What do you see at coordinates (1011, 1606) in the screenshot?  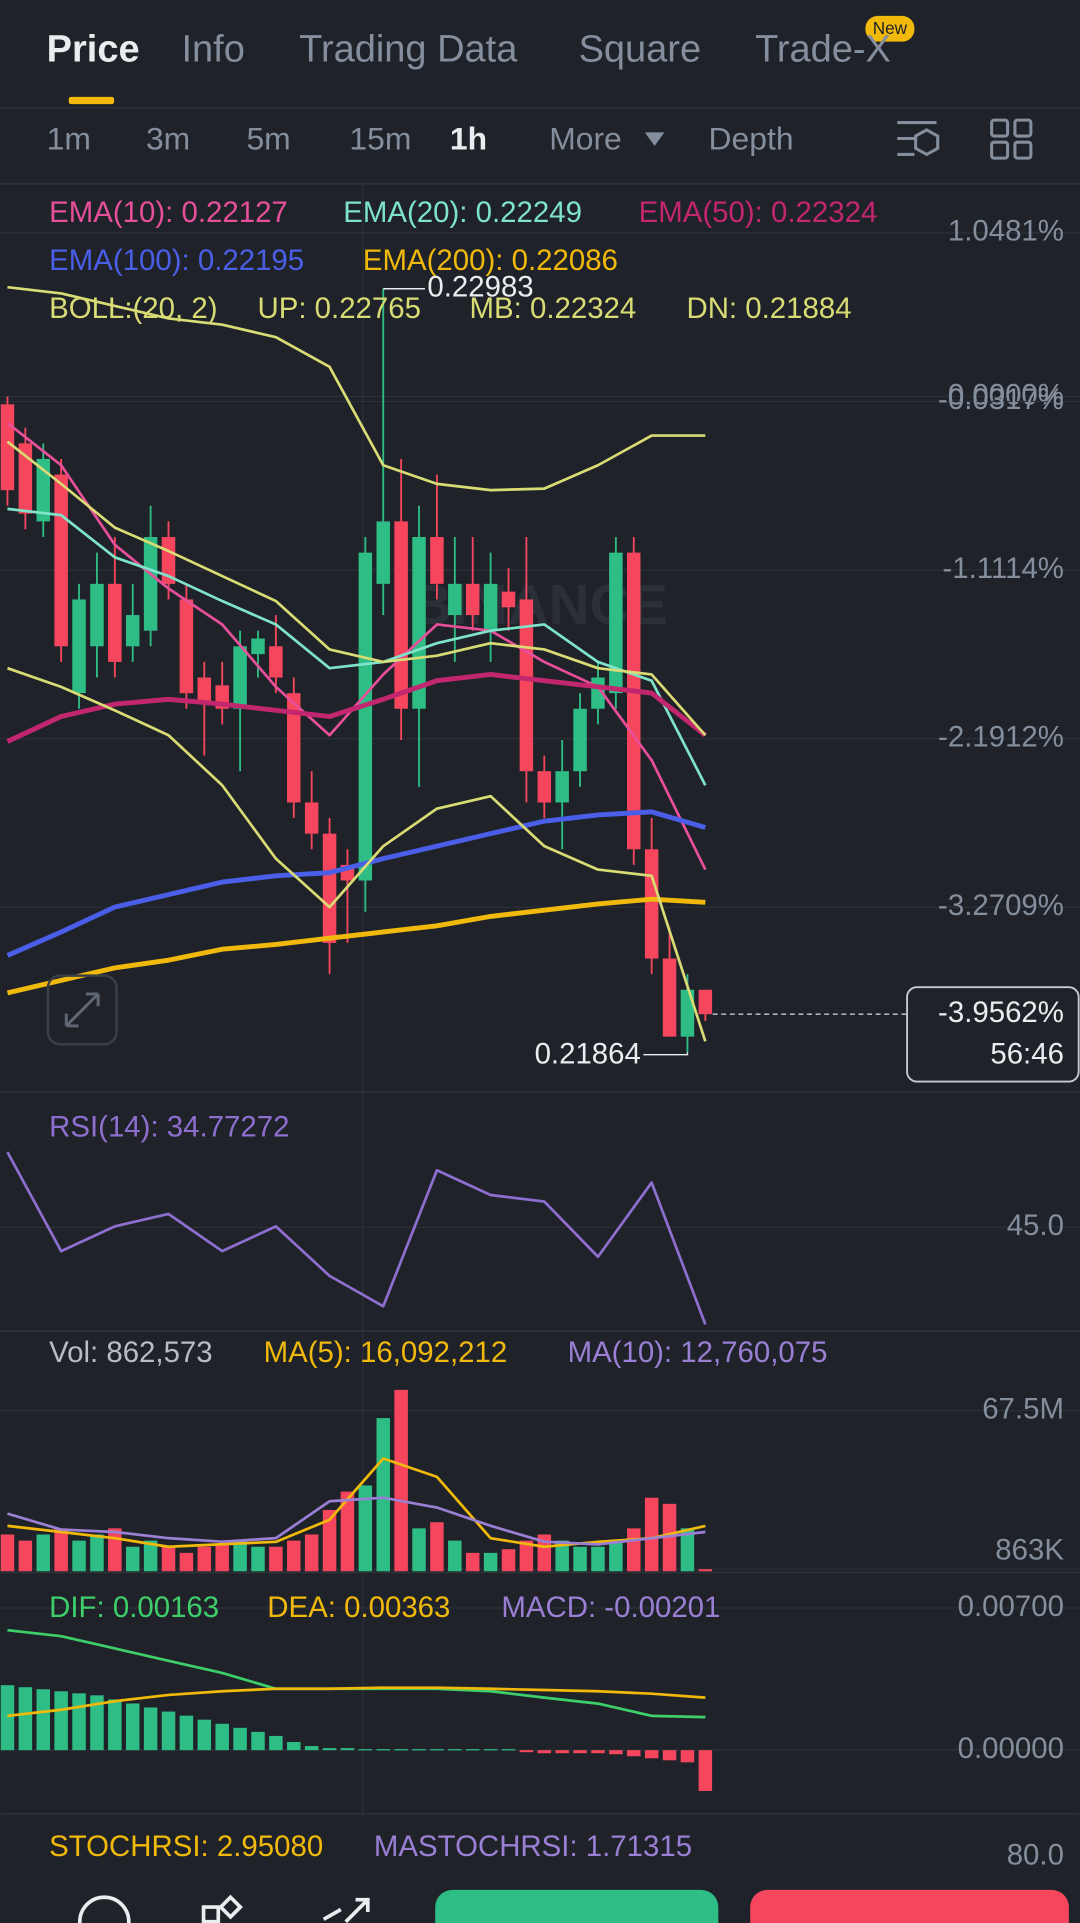 I see `y-tick-label: 0.00700` at bounding box center [1011, 1606].